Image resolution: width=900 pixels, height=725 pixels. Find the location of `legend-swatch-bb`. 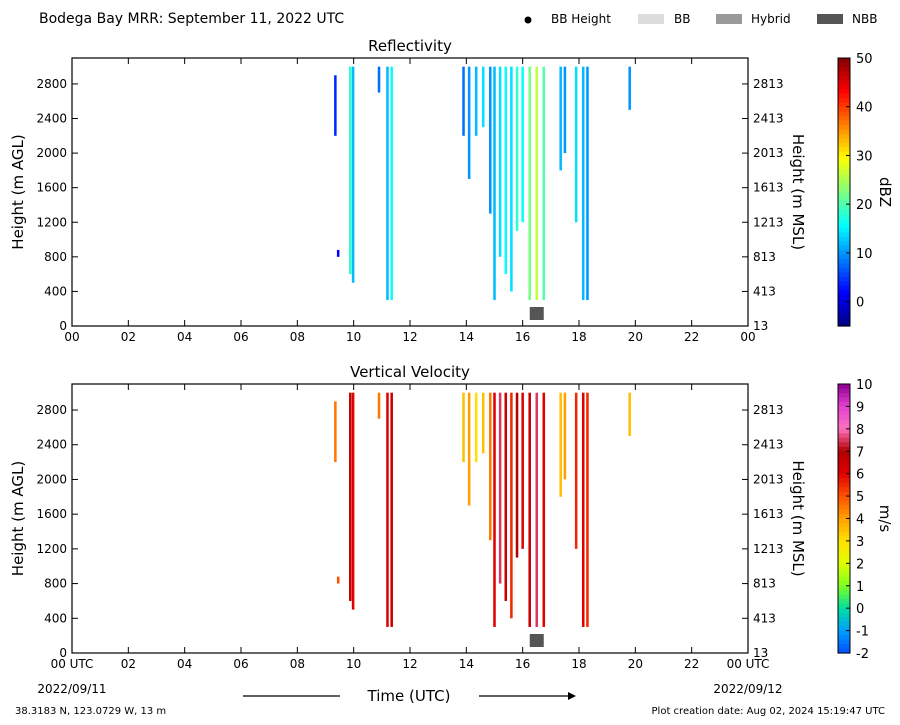

legend-swatch-bb is located at coordinates (651, 19).